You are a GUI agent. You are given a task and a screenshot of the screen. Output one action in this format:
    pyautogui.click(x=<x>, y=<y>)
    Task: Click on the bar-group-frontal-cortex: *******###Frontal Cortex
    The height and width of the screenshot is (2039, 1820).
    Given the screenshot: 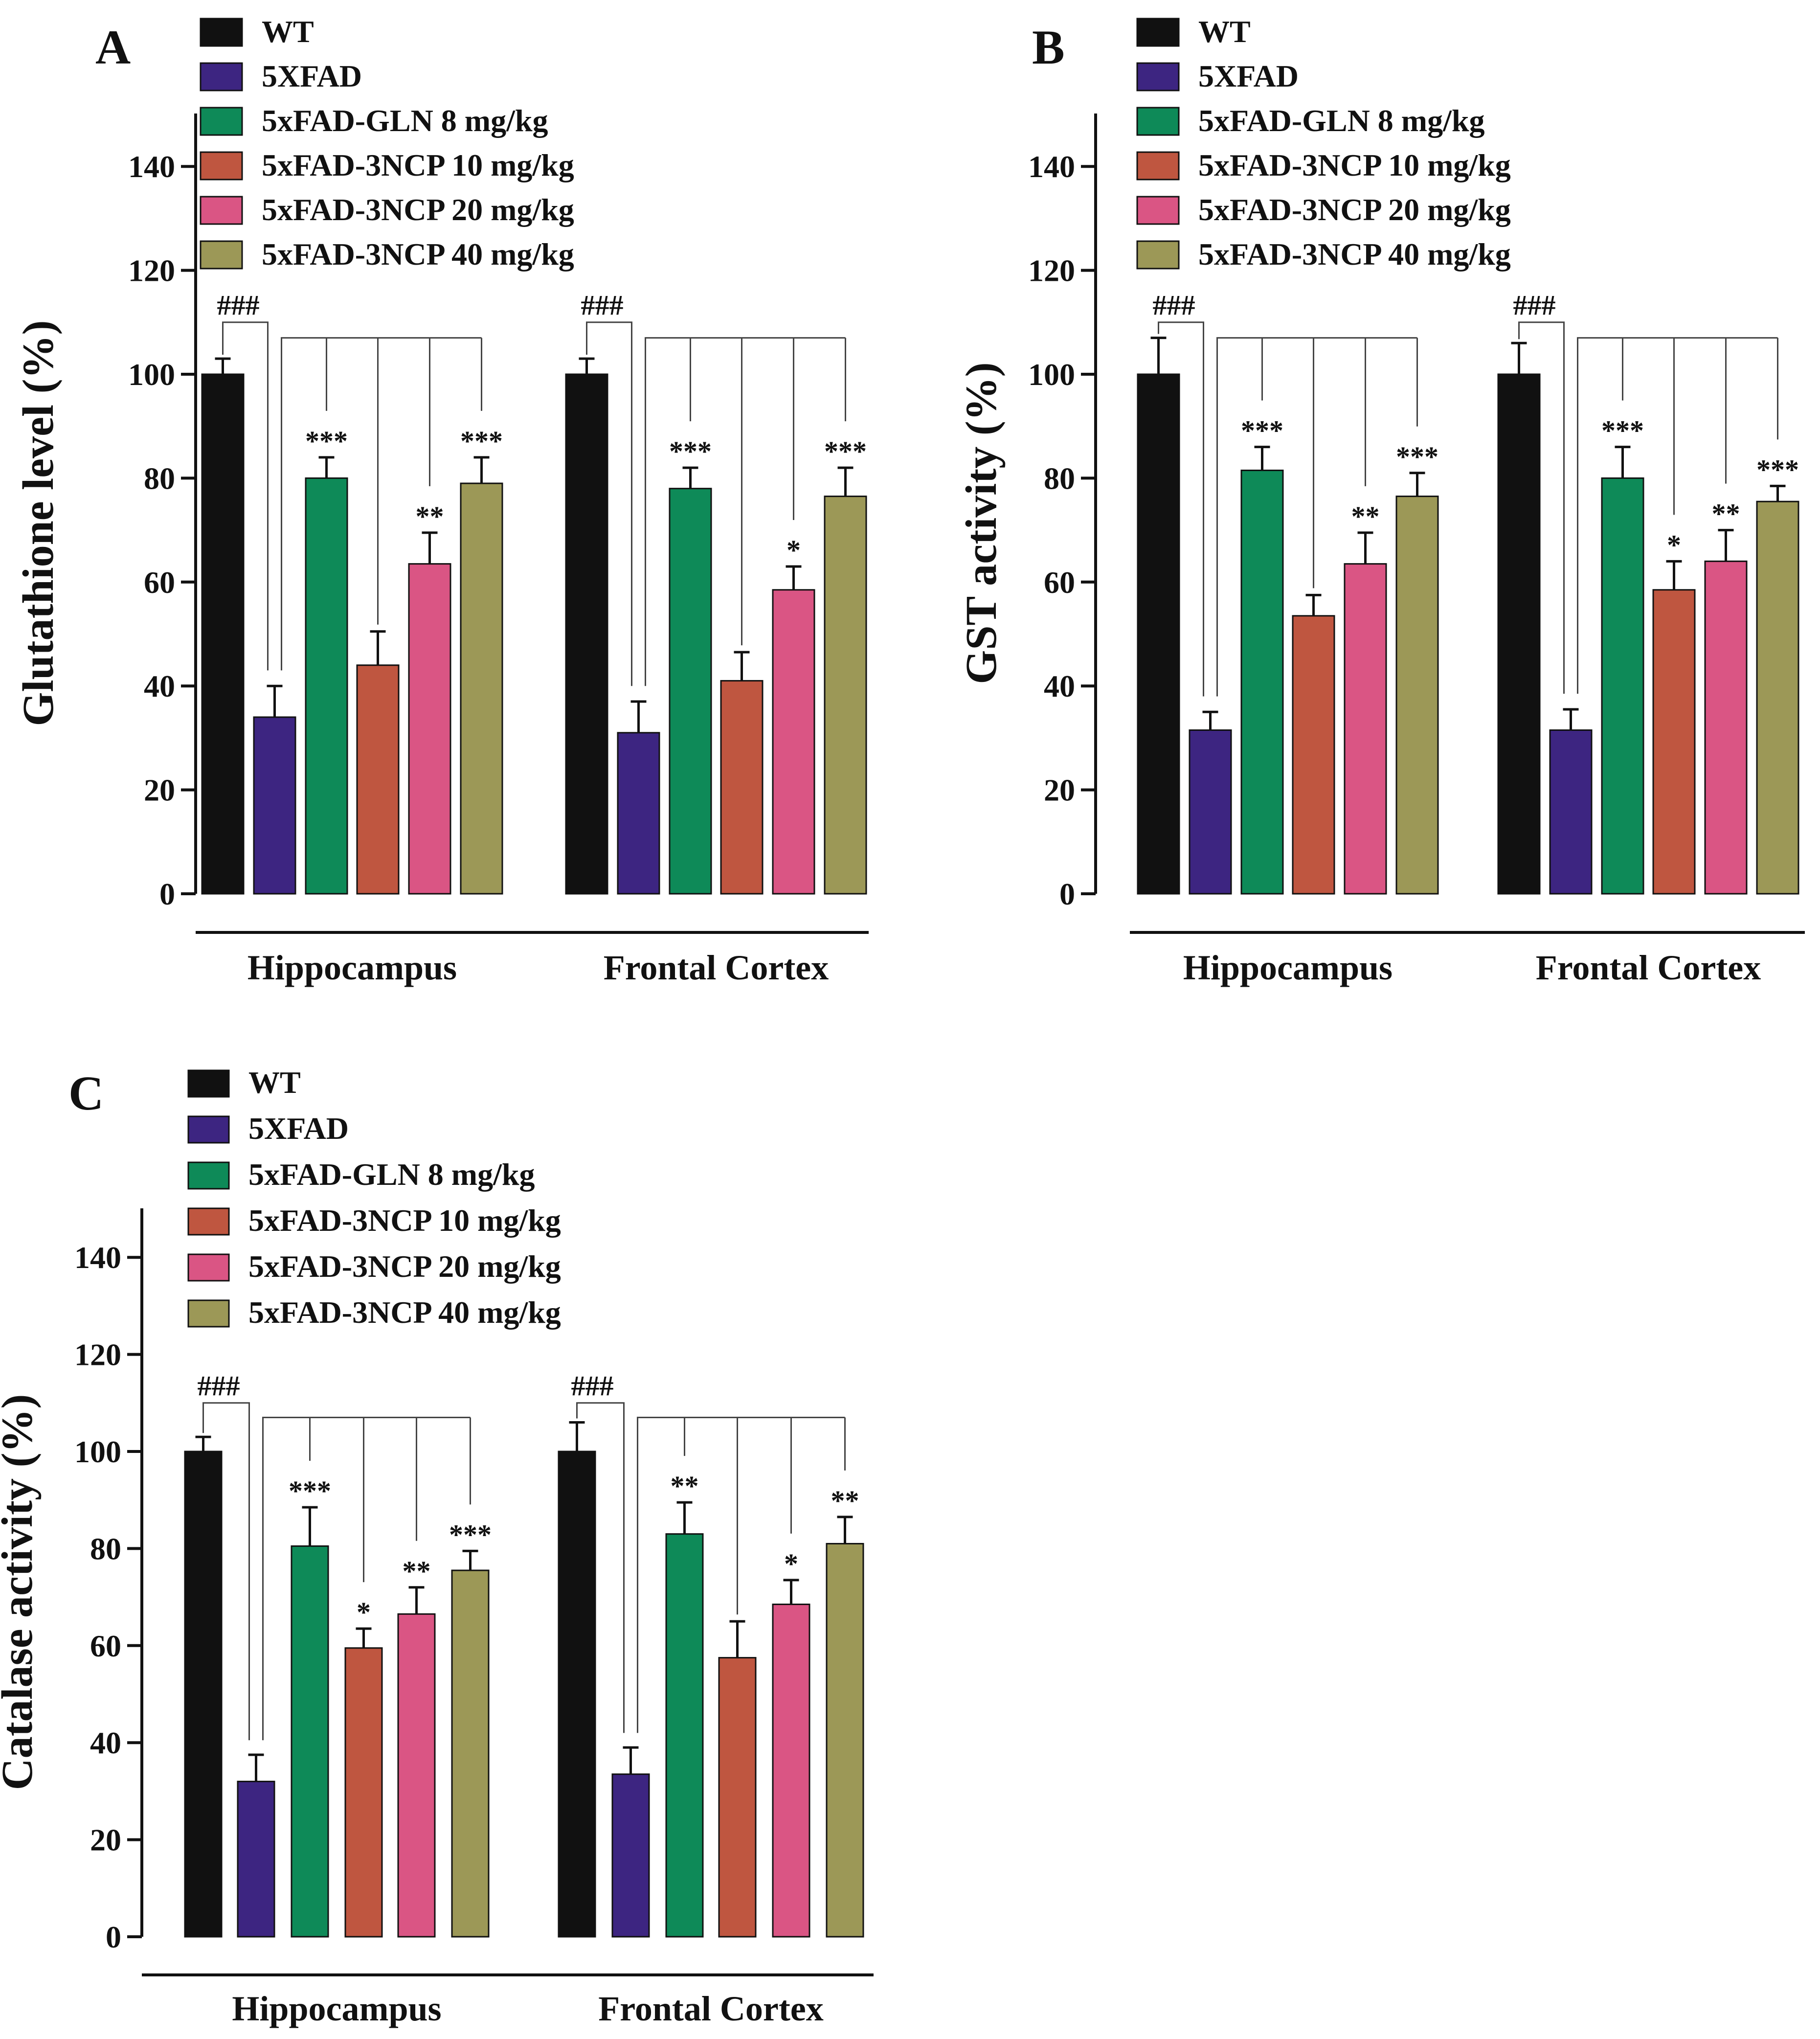 What is the action you would take?
    pyautogui.click(x=716, y=638)
    